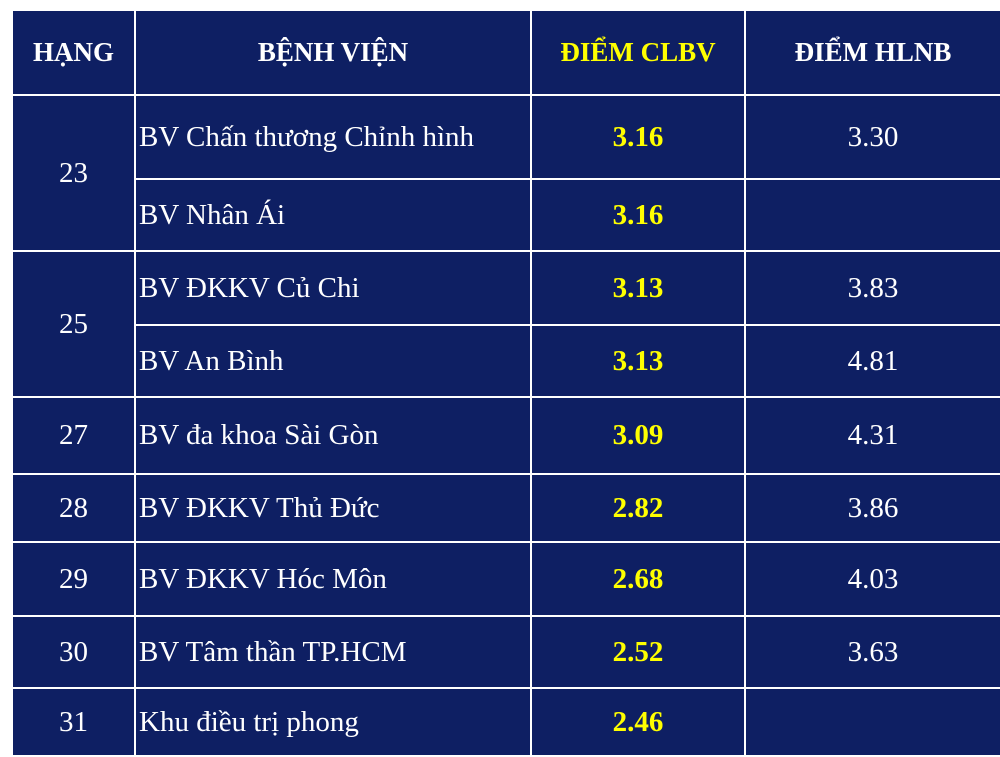 Image resolution: width=1000 pixels, height=757 pixels. What do you see at coordinates (638, 579) in the screenshot?
I see `clbv-score-cell: 2.68` at bounding box center [638, 579].